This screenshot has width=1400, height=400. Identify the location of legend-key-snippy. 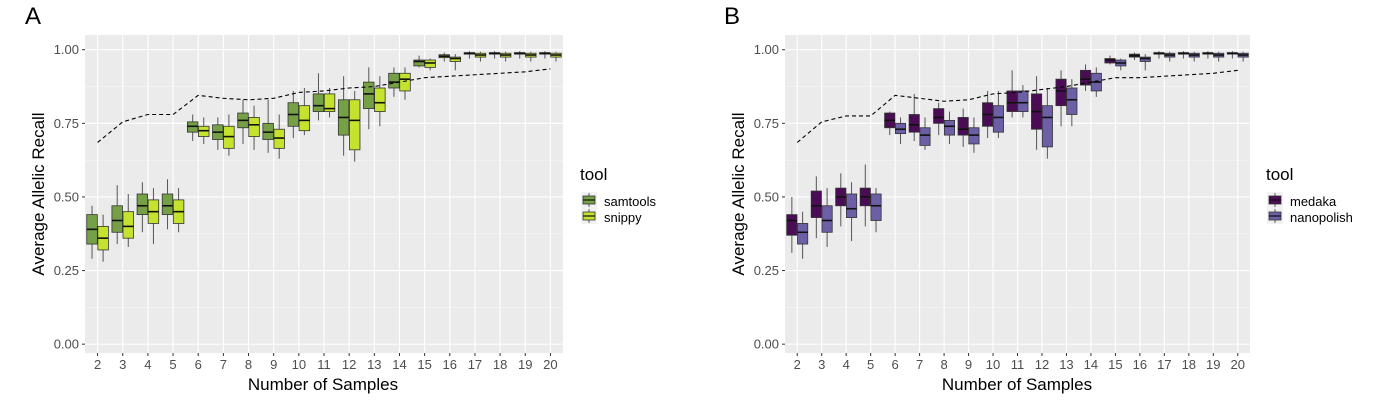
(589, 216).